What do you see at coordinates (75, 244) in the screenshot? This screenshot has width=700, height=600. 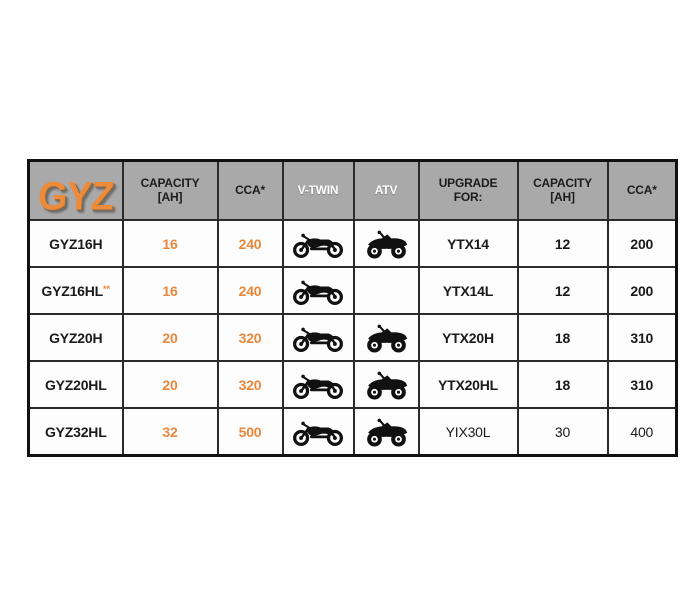 I see `model-cell: GYZ16H` at bounding box center [75, 244].